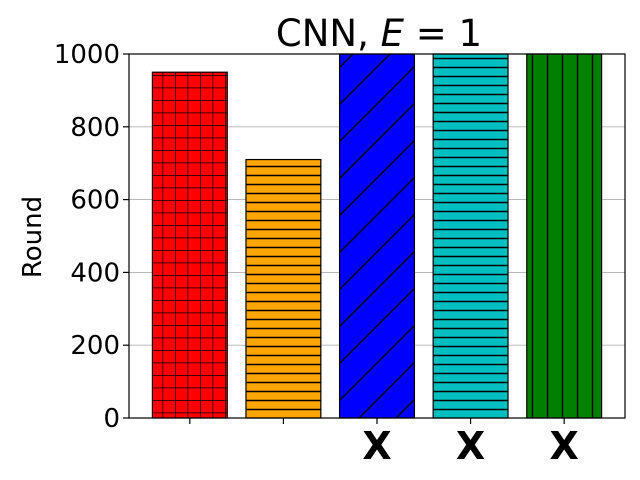 The image size is (640, 480). What do you see at coordinates (379, 33) in the screenshot?
I see `chart-title: CNN, E = 1` at bounding box center [379, 33].